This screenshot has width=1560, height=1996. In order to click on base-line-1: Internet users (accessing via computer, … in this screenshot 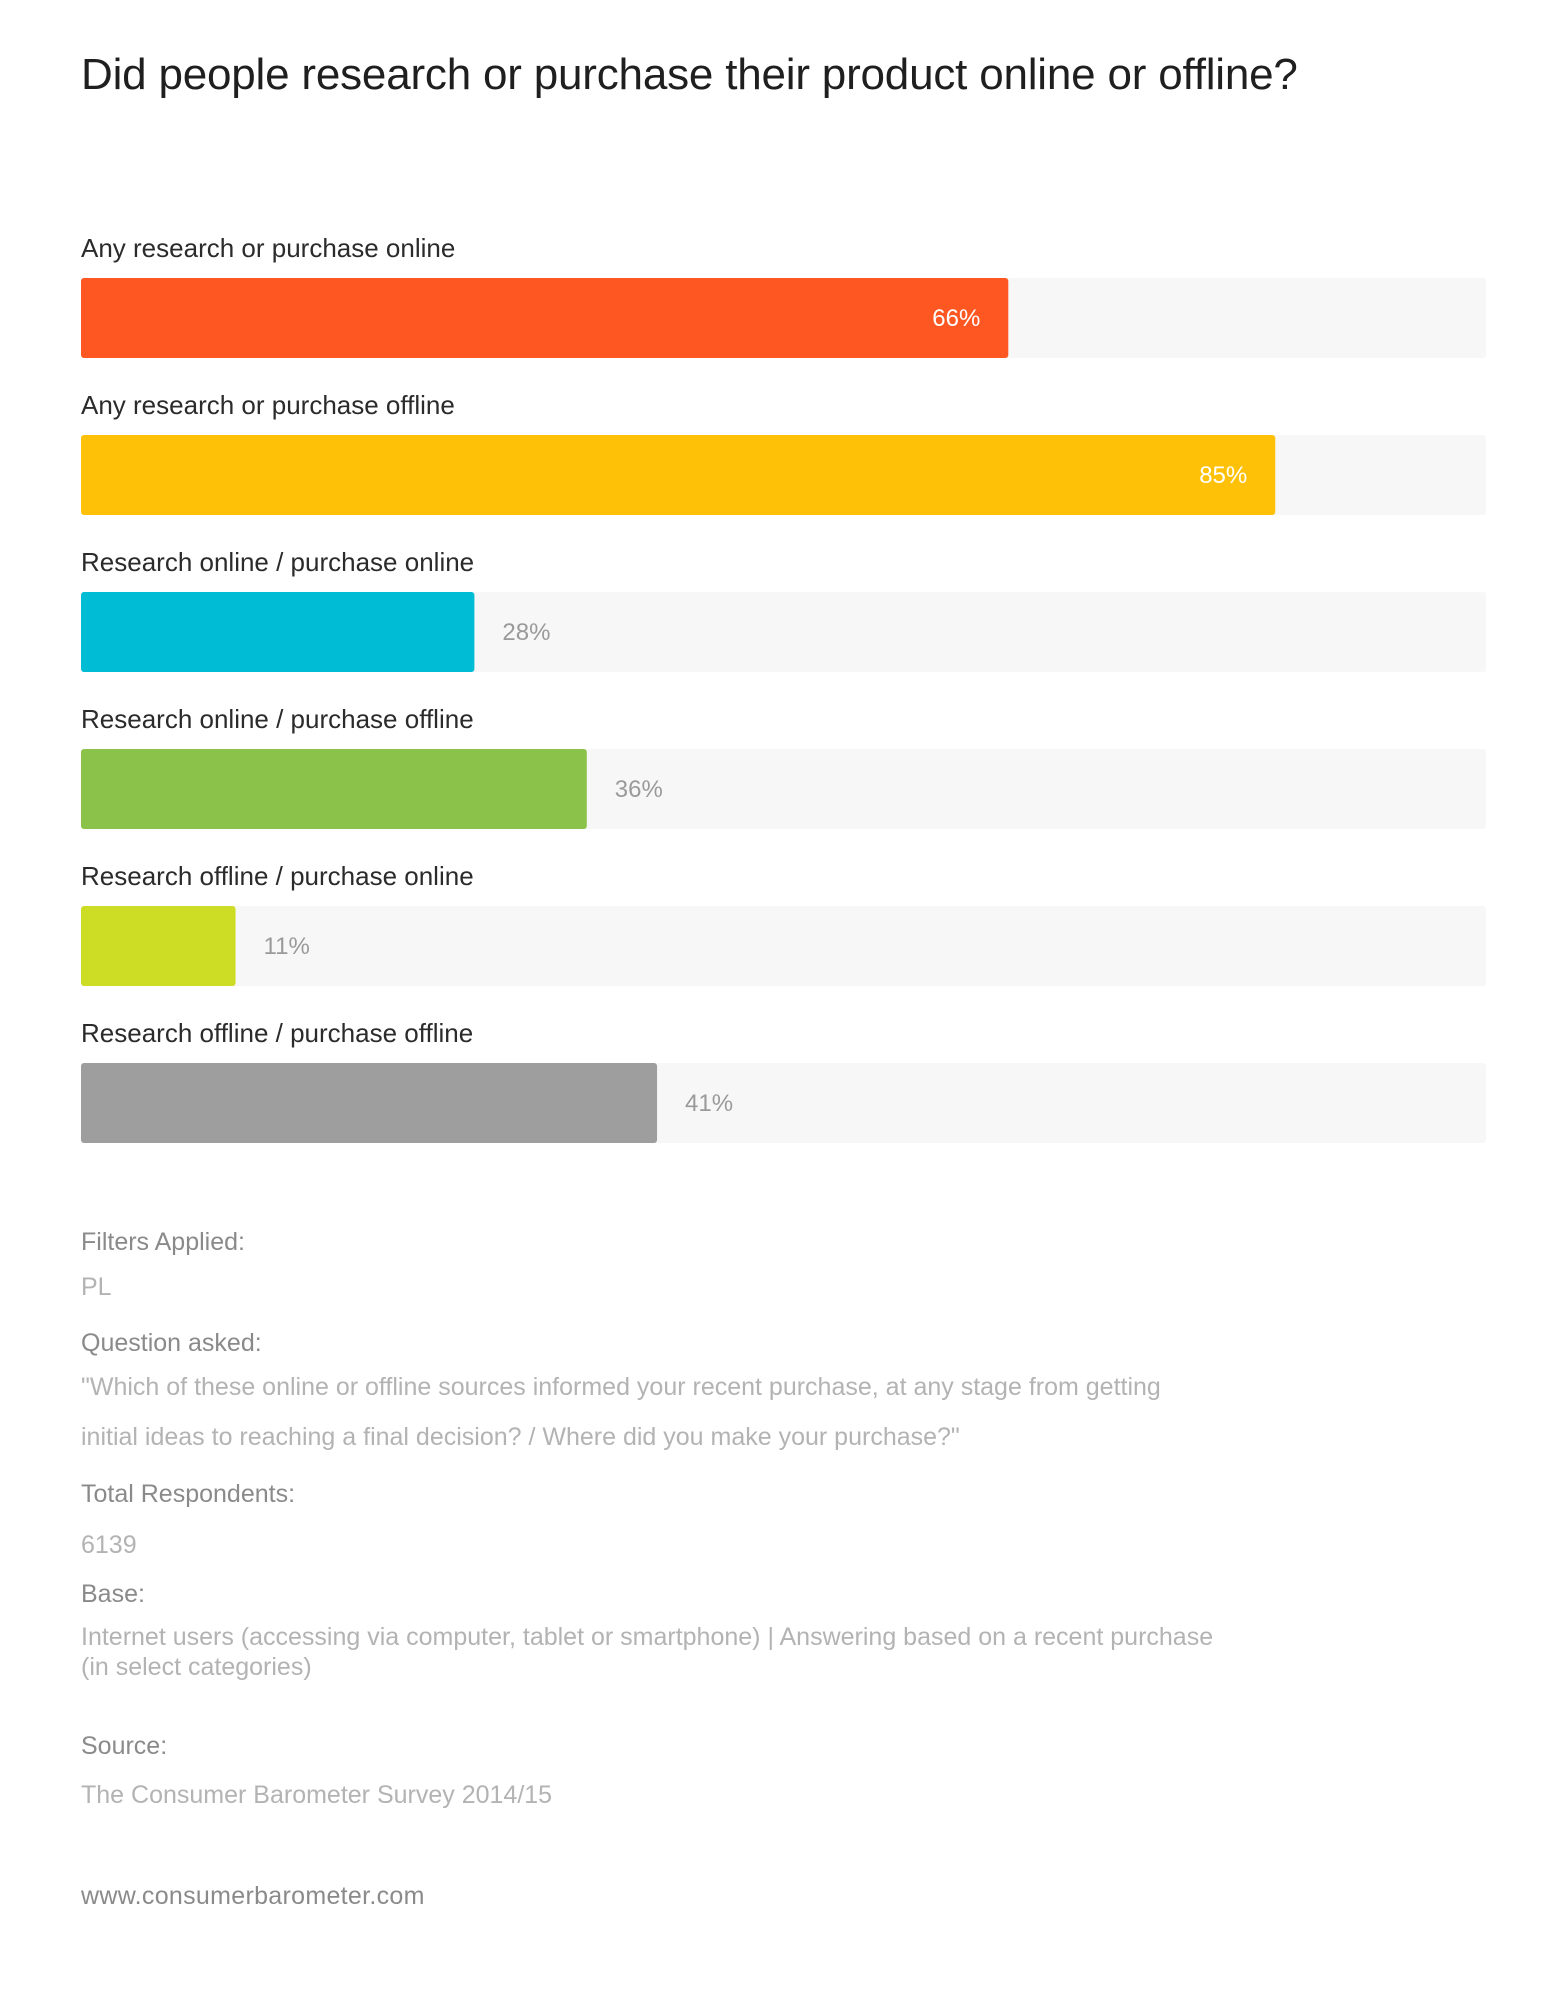, I will do `click(647, 1637)`.